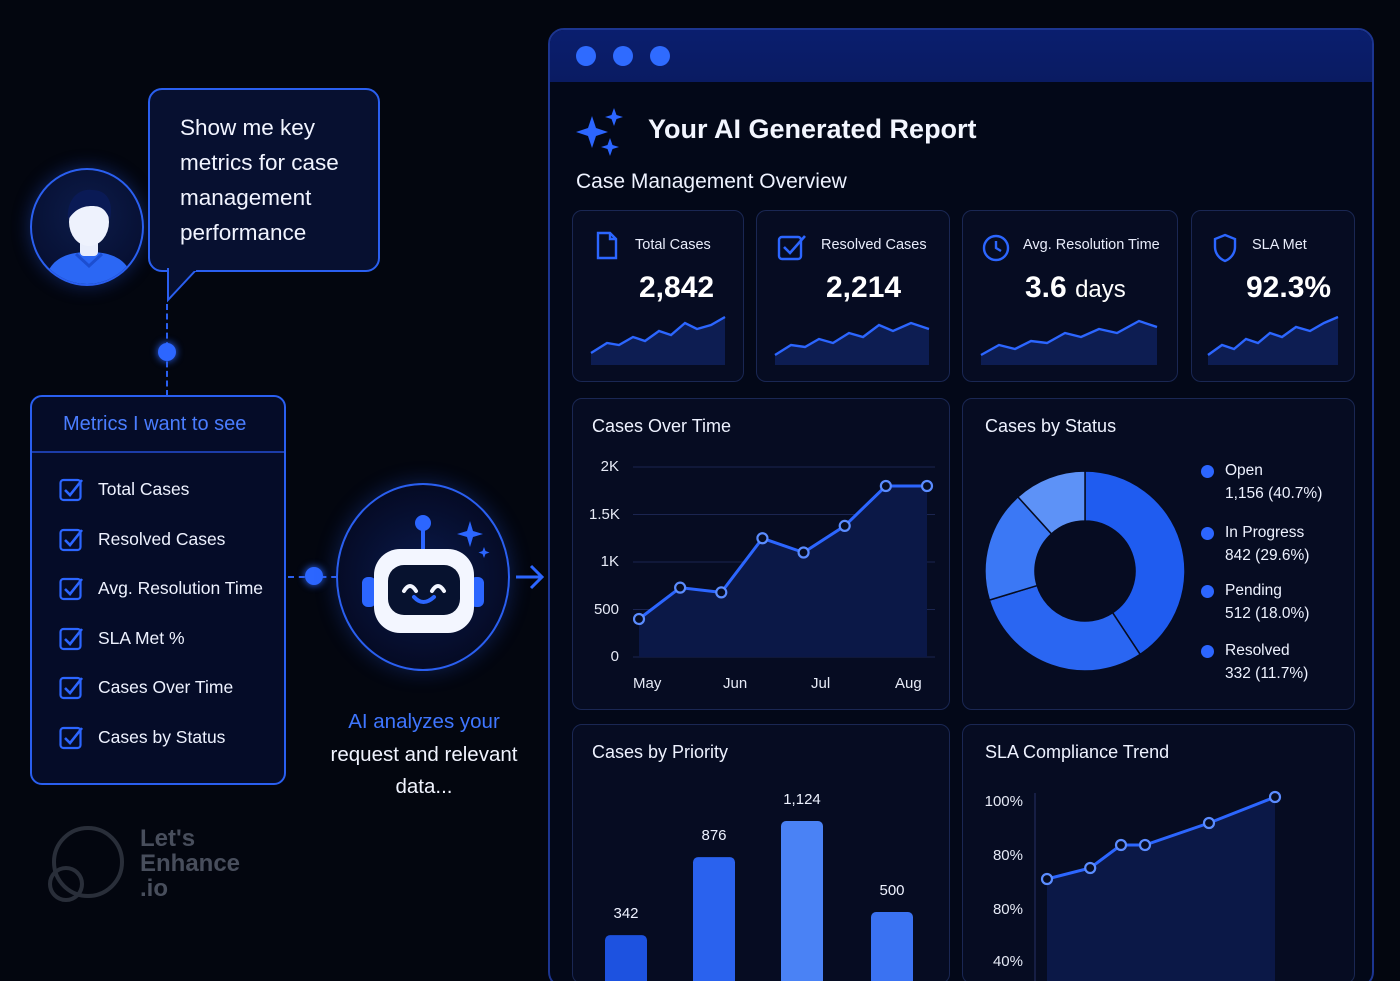  What do you see at coordinates (711, 181) in the screenshot?
I see `report-subtitle: Case Management Overview` at bounding box center [711, 181].